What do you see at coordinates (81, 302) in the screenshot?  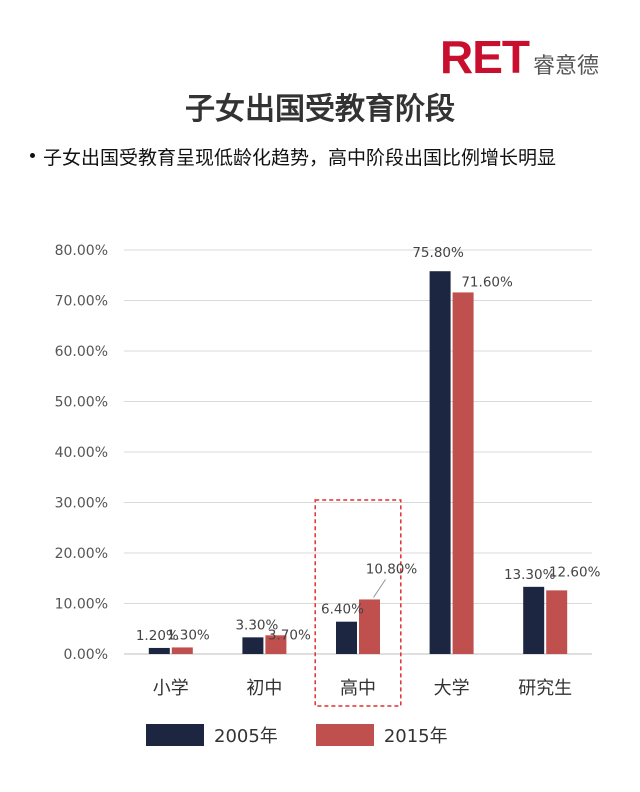 I see `y-tick-label: 70.00%` at bounding box center [81, 302].